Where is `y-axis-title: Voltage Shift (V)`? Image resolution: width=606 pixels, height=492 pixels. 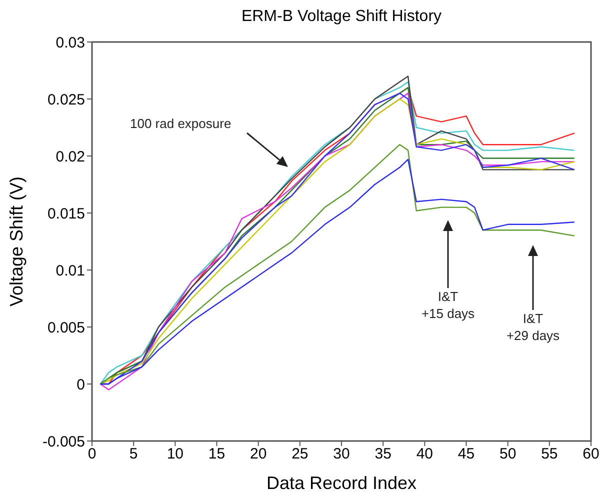
y-axis-title: Voltage Shift (V) is located at coordinates (16, 241).